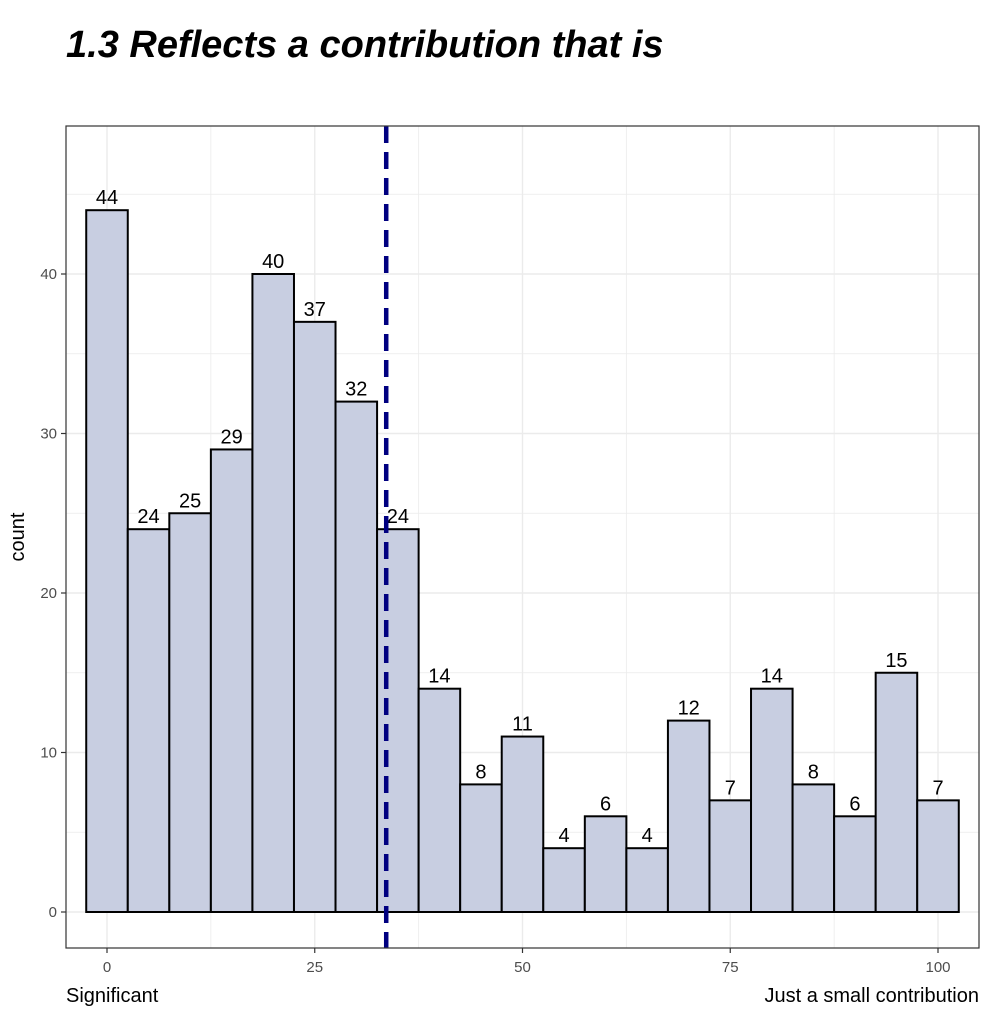  Describe the element at coordinates (48, 434) in the screenshot. I see `y-tick-label: 30` at that location.